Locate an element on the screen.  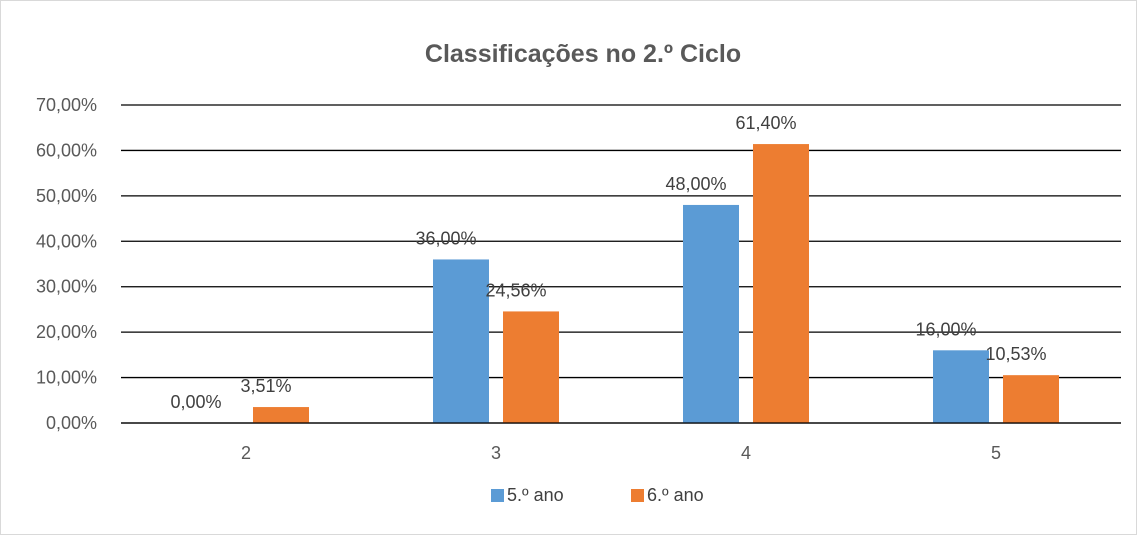
legend: 5.º ano 6.º ano is located at coordinates (597, 495).